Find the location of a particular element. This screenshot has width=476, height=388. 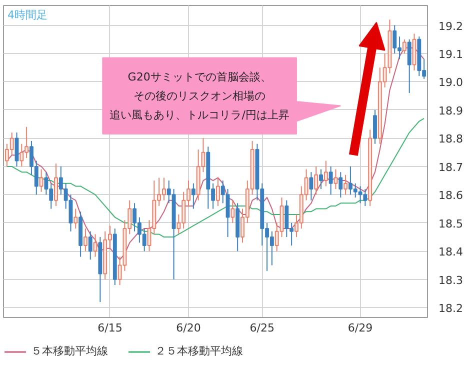

y-tick-label: 18.6 is located at coordinates (450, 195).